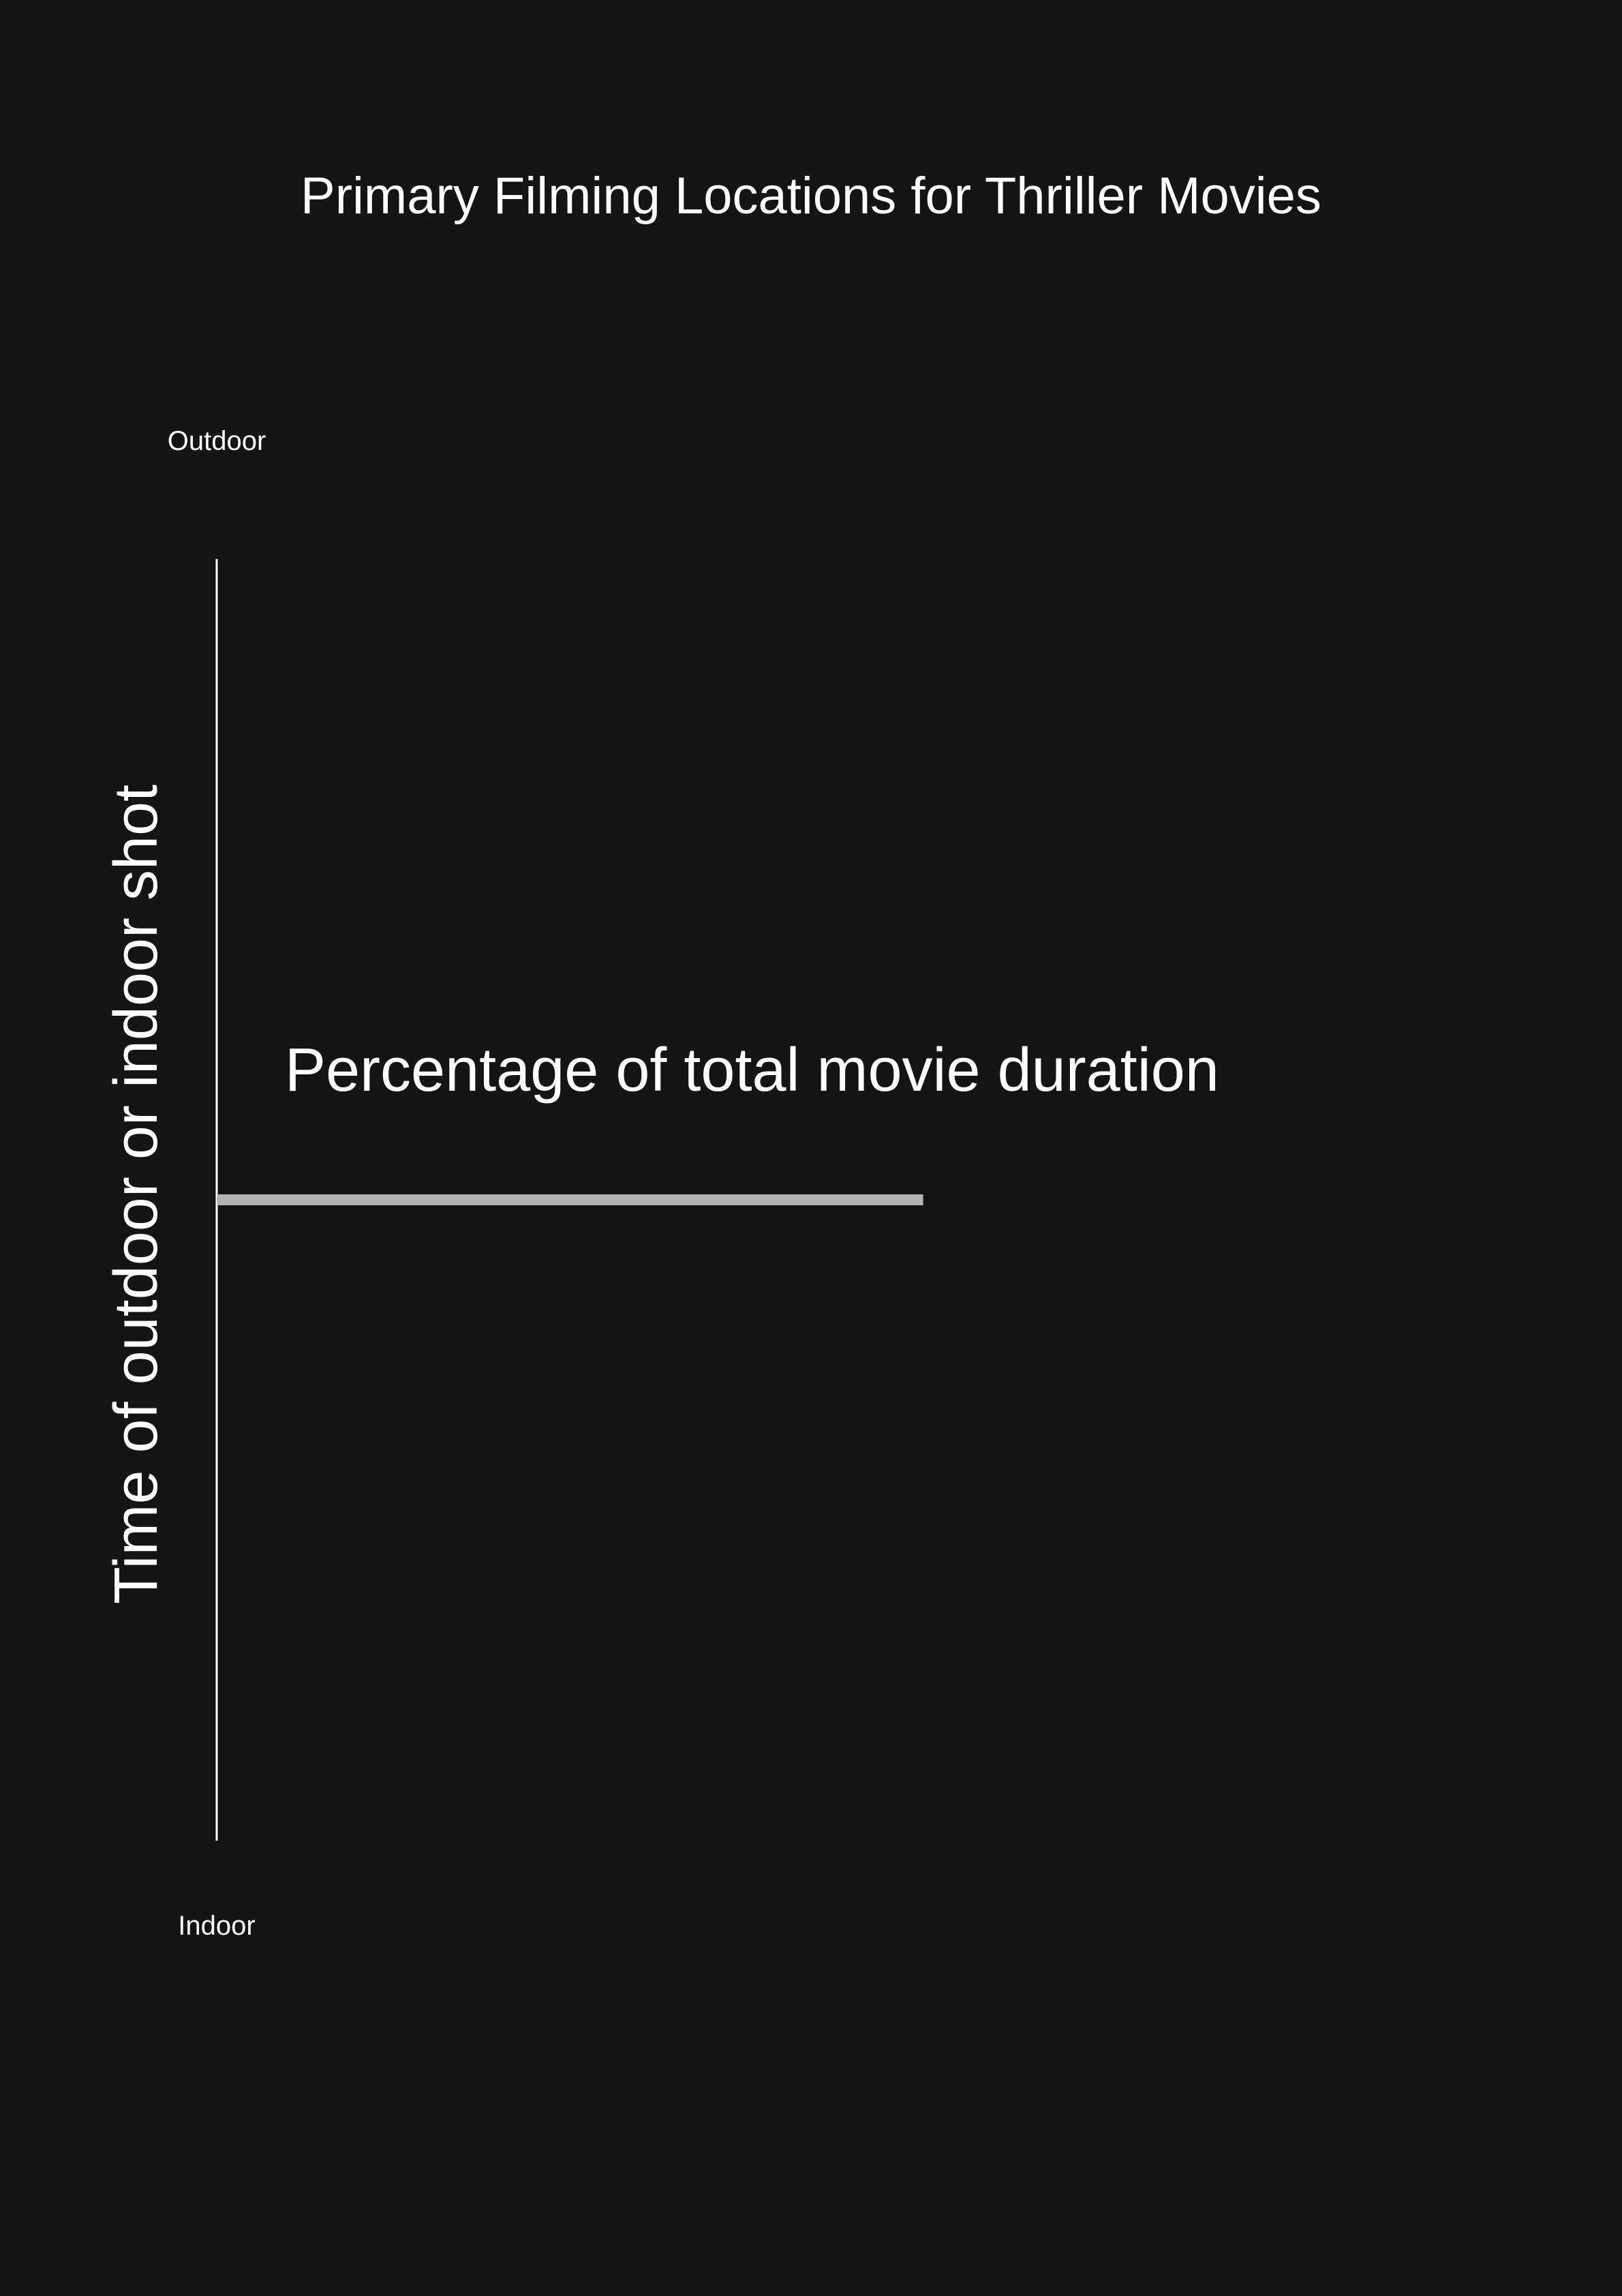  Describe the element at coordinates (216, 1926) in the screenshot. I see `axis-bottom-label: Indoor` at that location.